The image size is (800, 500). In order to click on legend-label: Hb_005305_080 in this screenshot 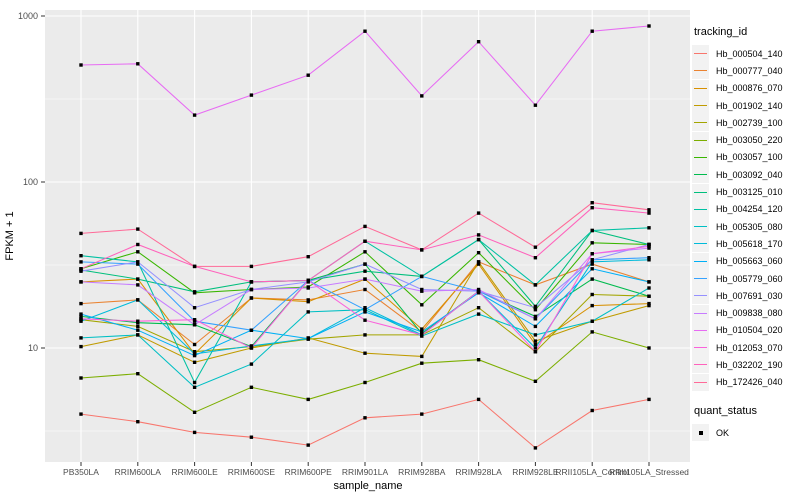, I will do `click(749, 226)`.